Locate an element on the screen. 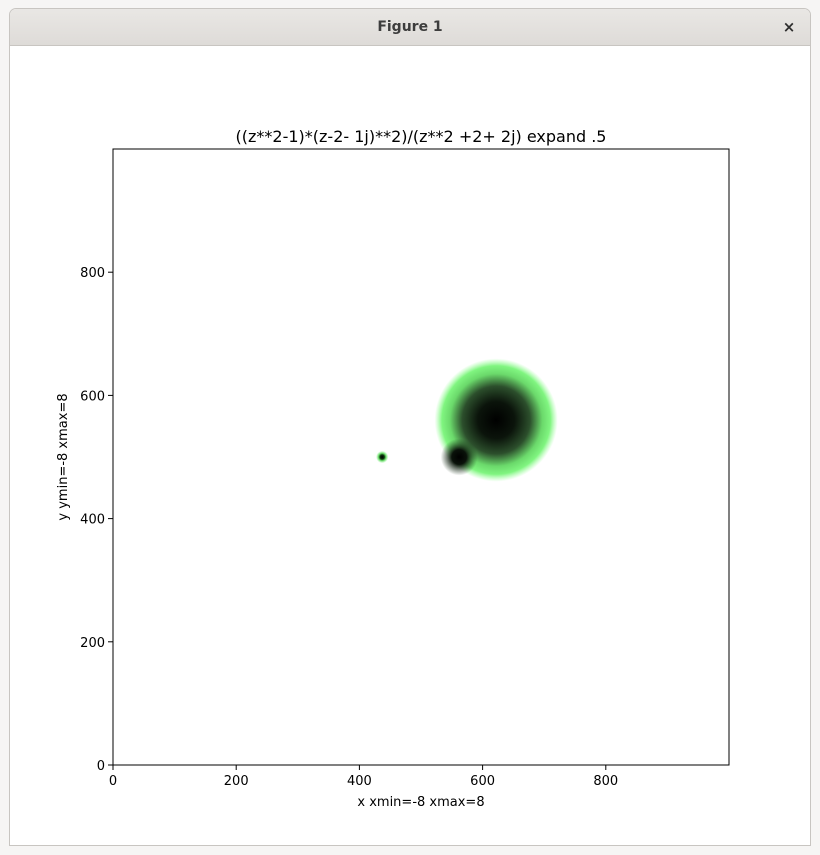 This screenshot has height=855, width=820. x-tick-label: 800 is located at coordinates (605, 781).